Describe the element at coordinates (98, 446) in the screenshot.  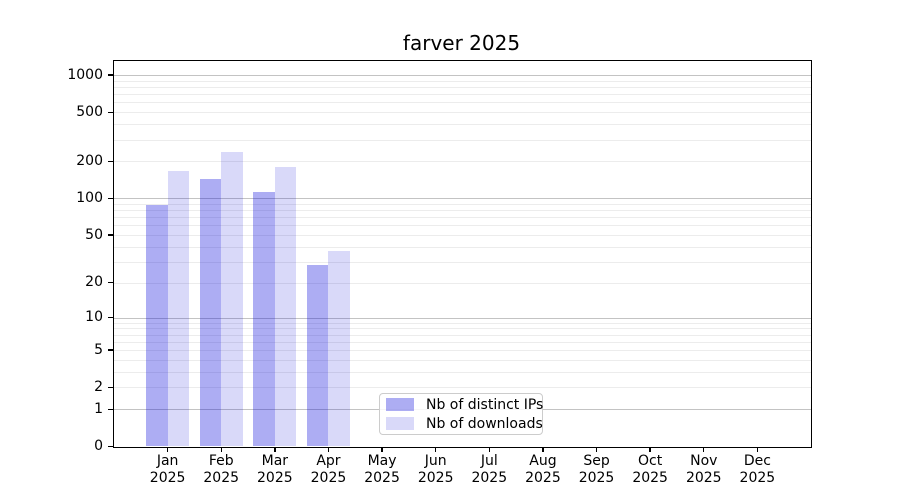
I see `y-tick-label: 0` at that location.